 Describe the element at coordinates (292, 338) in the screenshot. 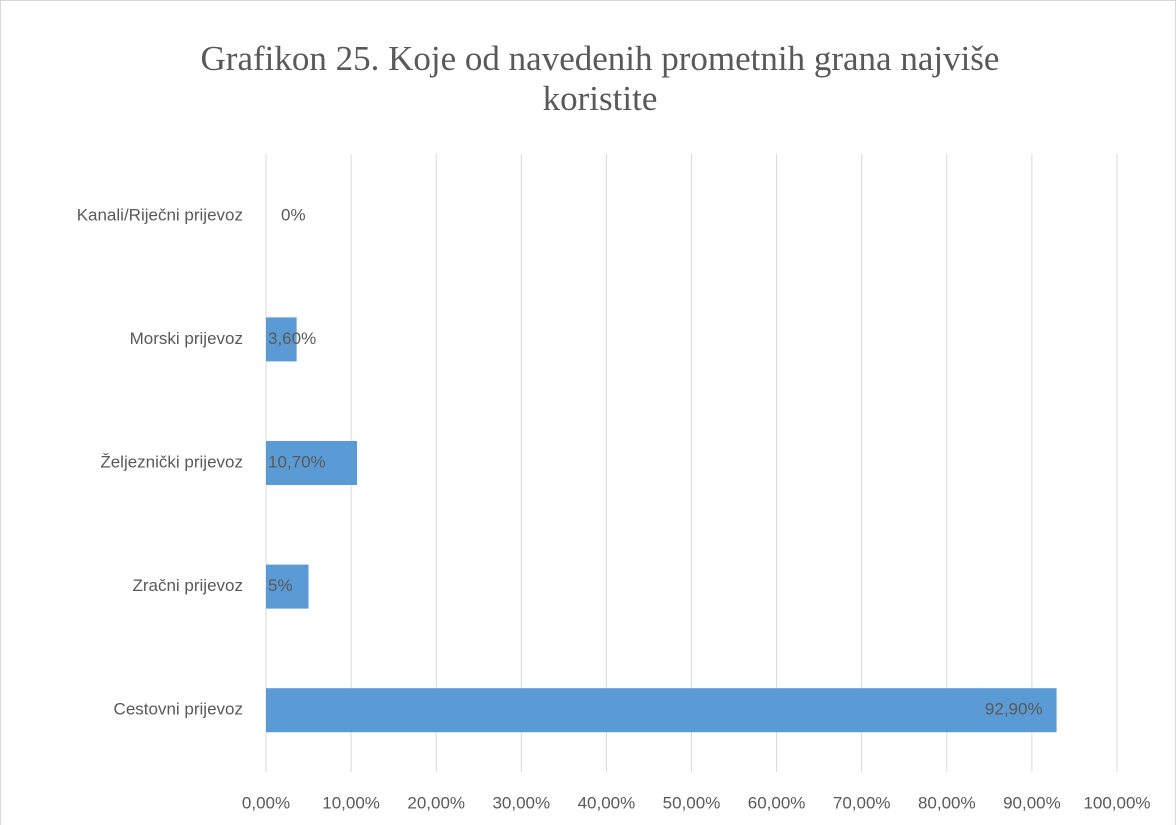

I see `value-label: 3,60%` at that location.